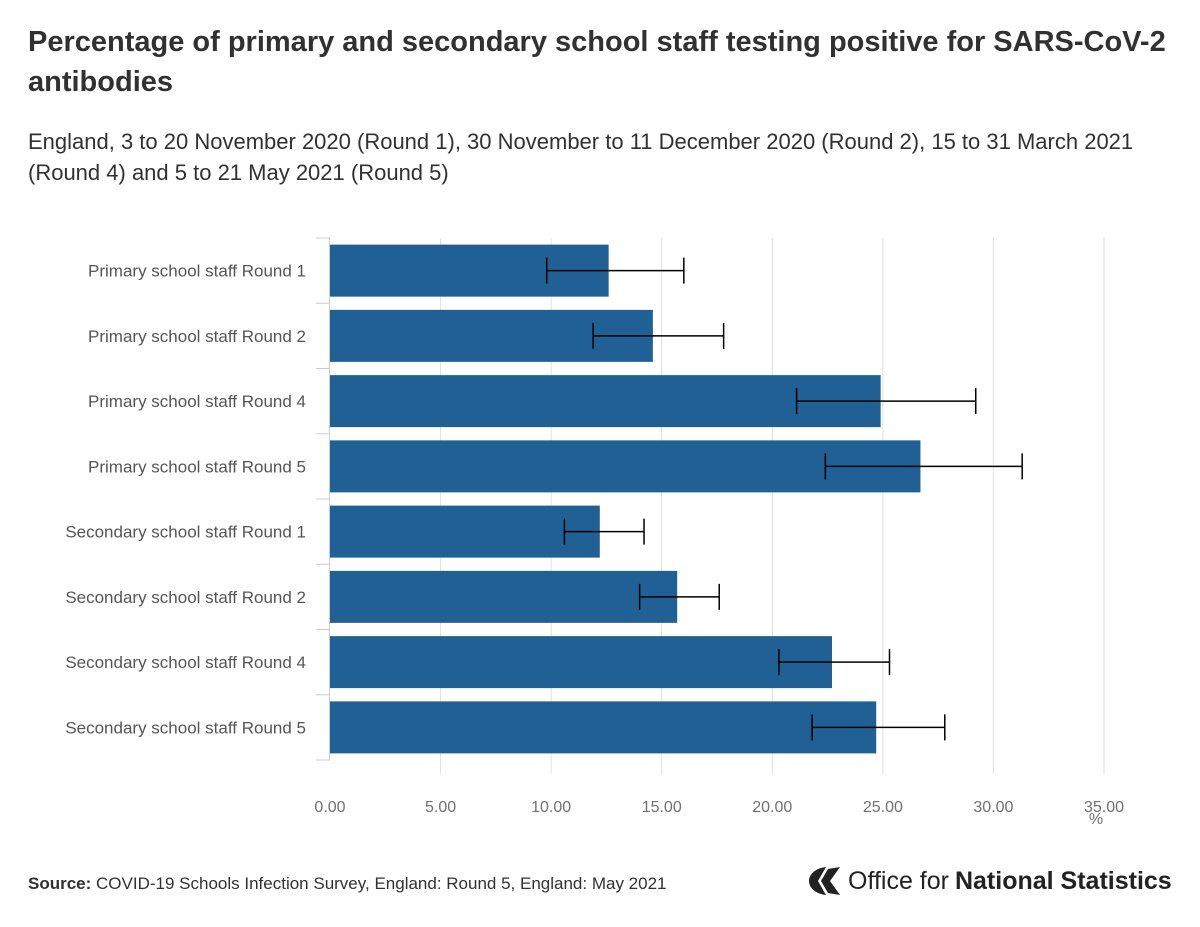 This screenshot has height=927, width=1200. I want to click on x-tick-label: 0.00, so click(329, 807).